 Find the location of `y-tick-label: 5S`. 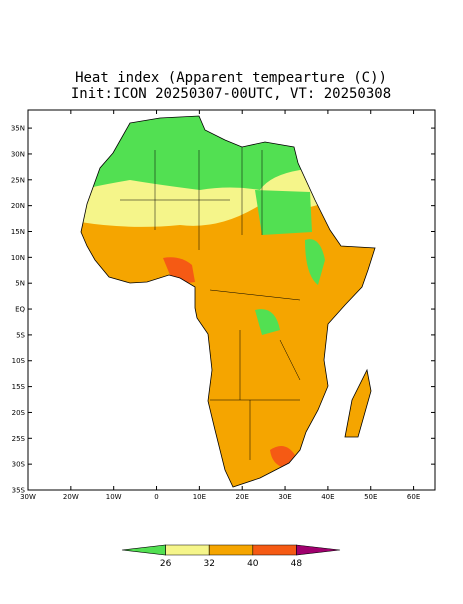

y-tick-label: 5S is located at coordinates (20, 335).